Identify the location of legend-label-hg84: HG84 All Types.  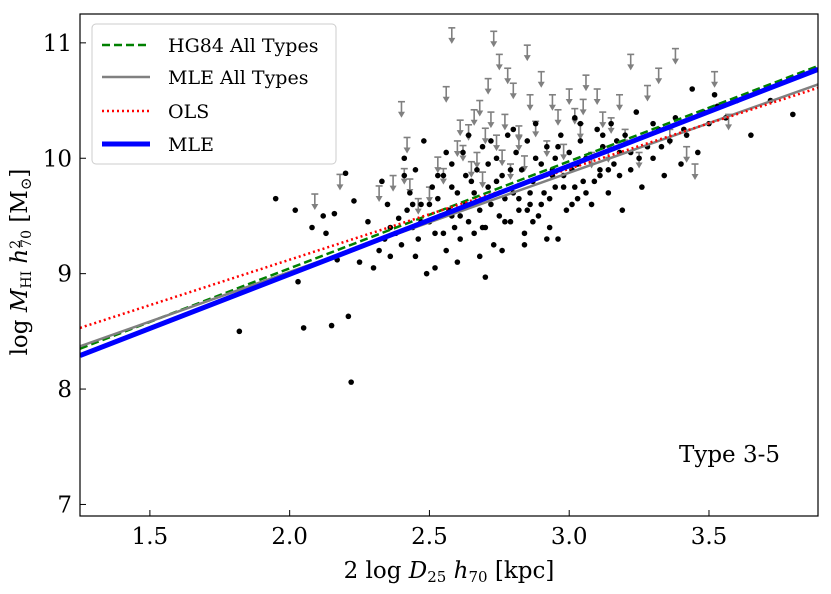
(243, 46).